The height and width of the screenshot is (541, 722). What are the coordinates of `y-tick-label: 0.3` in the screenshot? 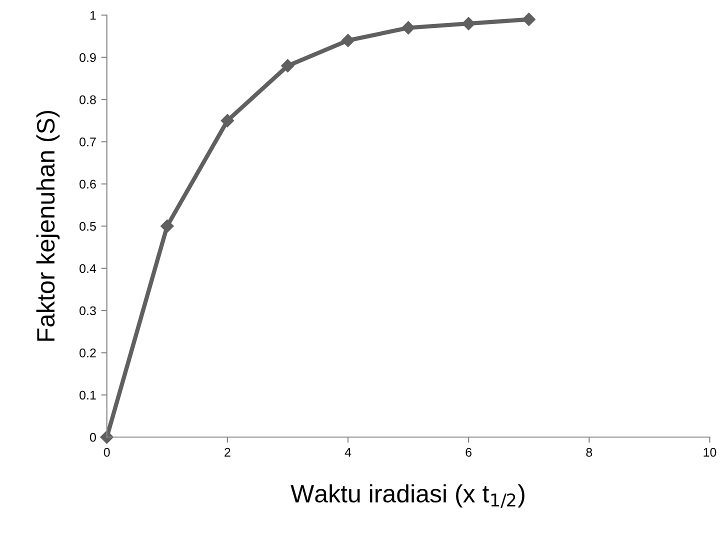 It's located at (88, 311).